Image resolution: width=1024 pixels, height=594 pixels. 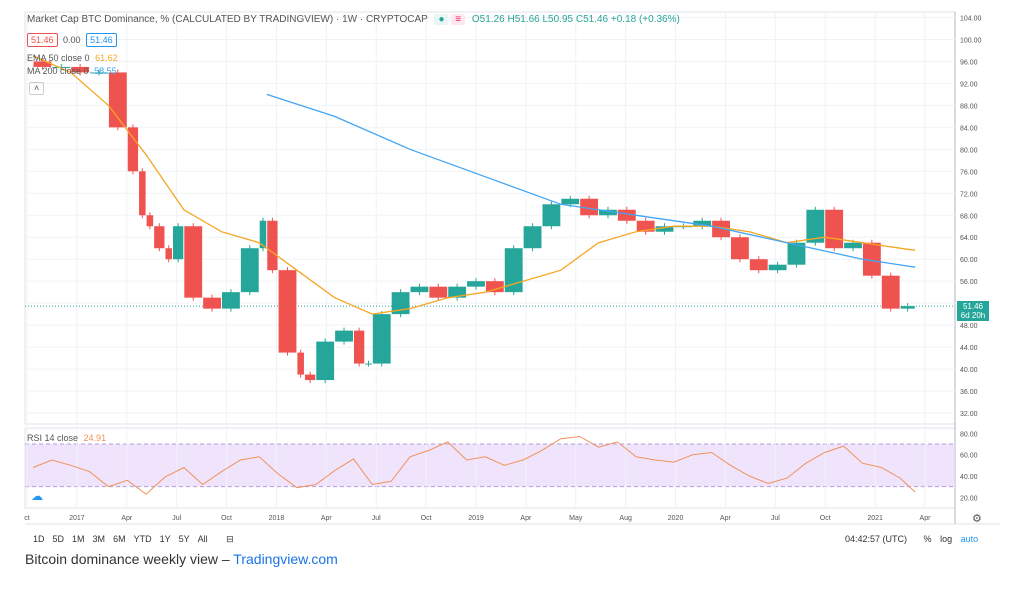 What do you see at coordinates (142, 539) in the screenshot?
I see `range-button-ytd: YTD` at bounding box center [142, 539].